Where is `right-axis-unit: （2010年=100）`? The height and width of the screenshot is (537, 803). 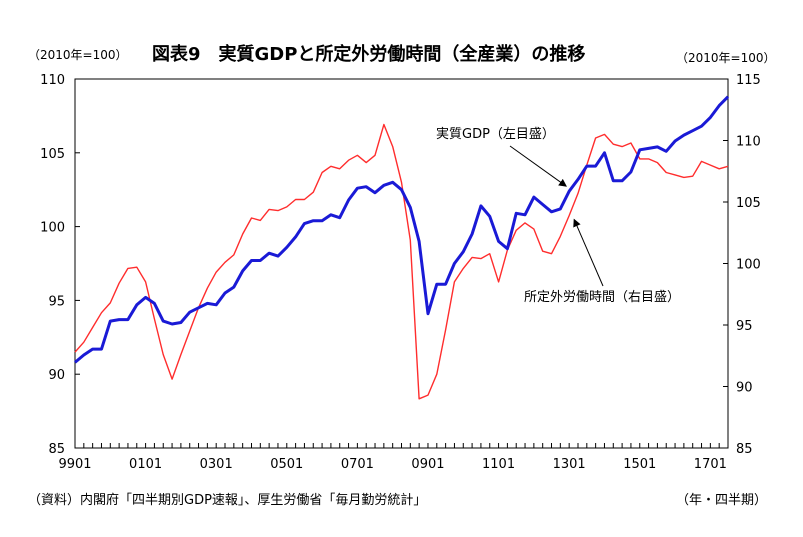 right-axis-unit: （2010年=100） is located at coordinates (726, 58).